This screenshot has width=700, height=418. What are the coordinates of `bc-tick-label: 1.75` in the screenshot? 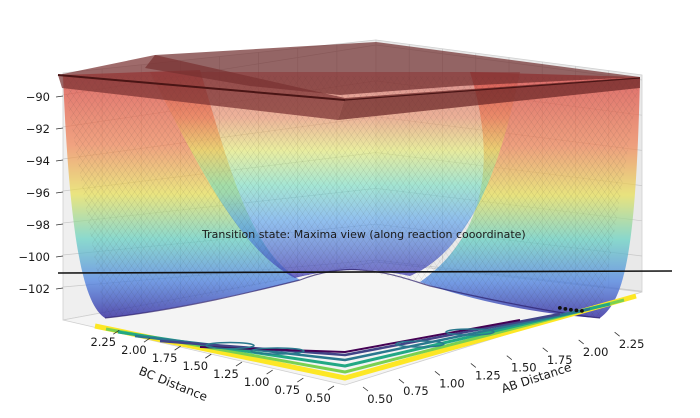 It's located at (165, 358).